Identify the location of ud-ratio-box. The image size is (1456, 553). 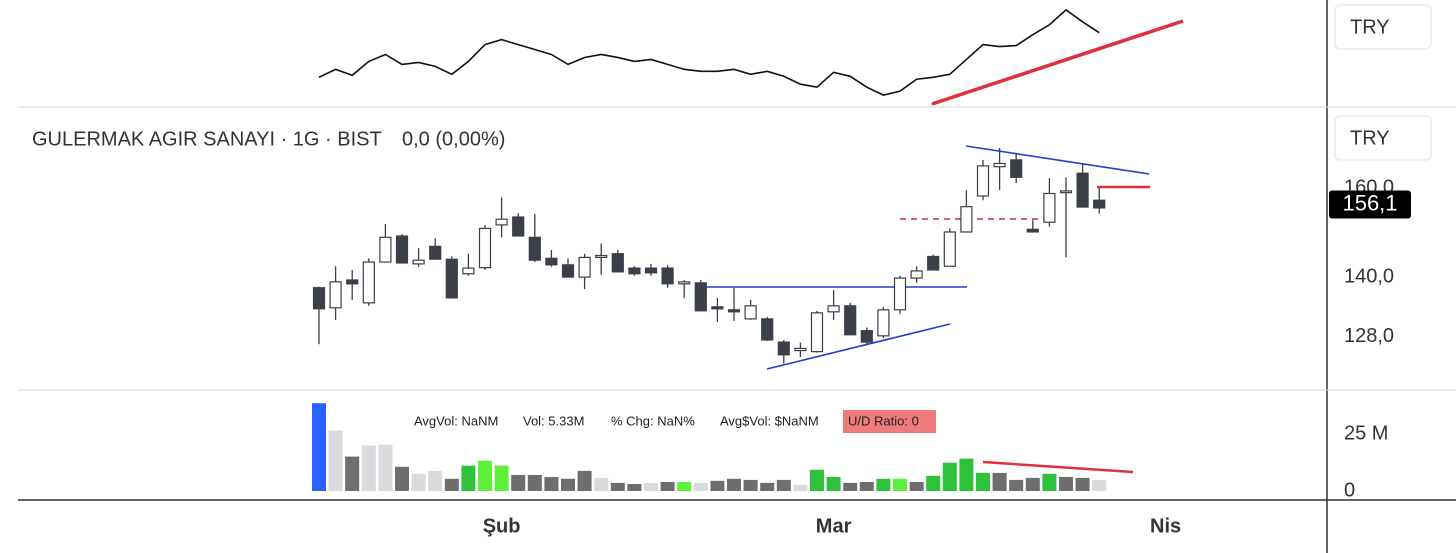
(889, 421).